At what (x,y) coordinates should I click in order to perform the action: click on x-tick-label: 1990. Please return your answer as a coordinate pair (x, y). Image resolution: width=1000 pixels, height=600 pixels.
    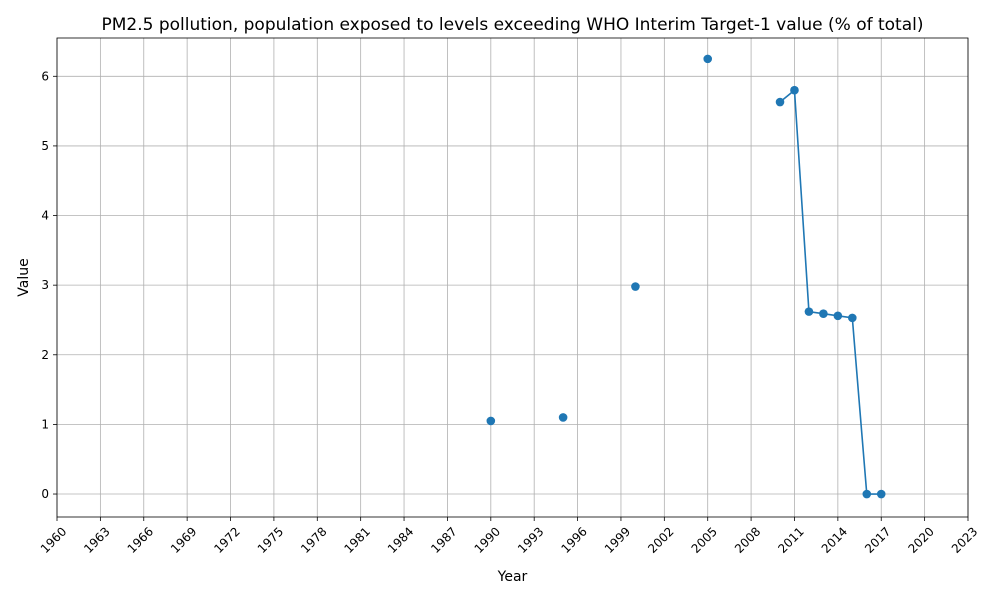
    Looking at the image, I should click on (487, 539).